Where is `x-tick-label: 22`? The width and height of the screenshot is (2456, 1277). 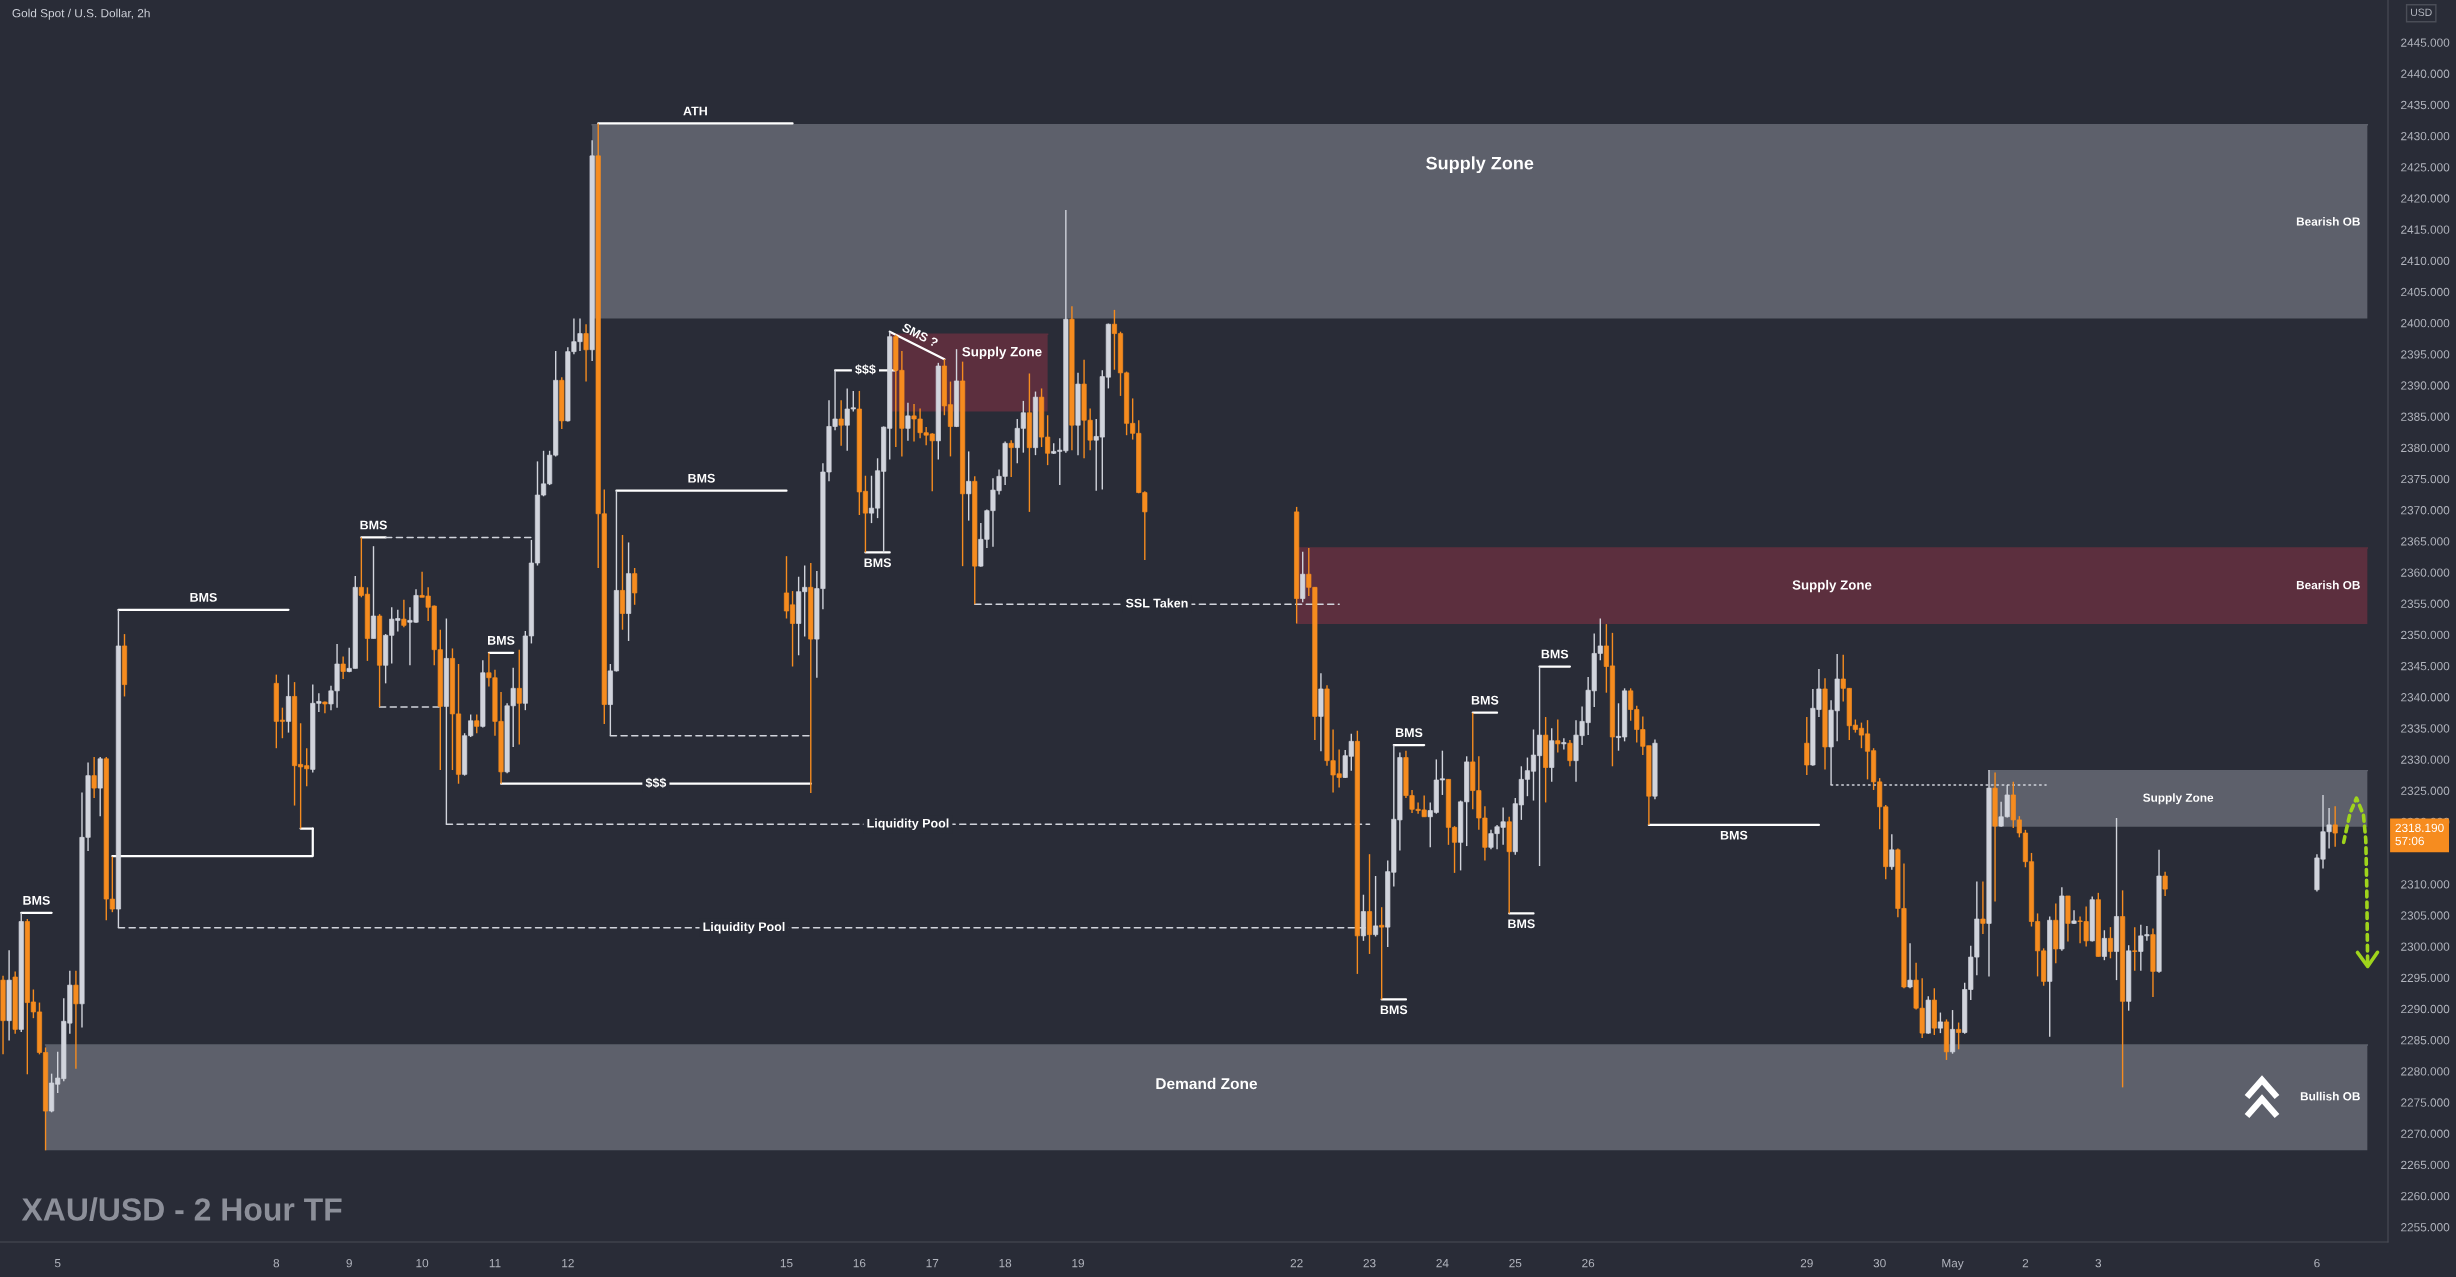 x-tick-label: 22 is located at coordinates (1296, 1263).